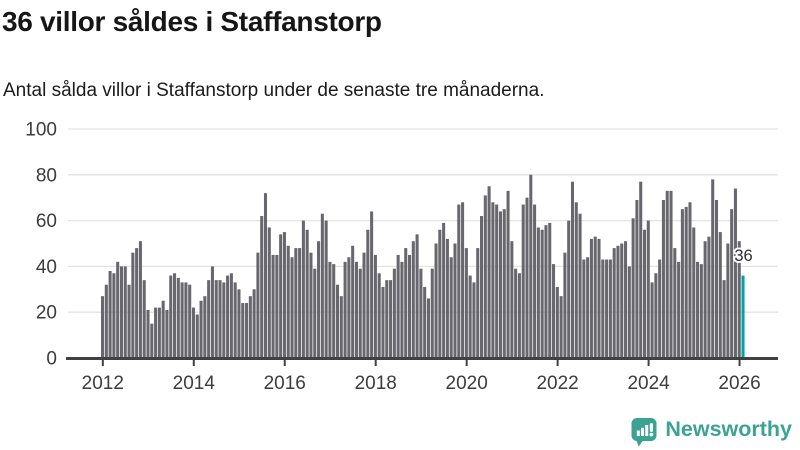 This screenshot has width=800, height=450. What do you see at coordinates (743, 316) in the screenshot?
I see `highlighted-bar` at bounding box center [743, 316].